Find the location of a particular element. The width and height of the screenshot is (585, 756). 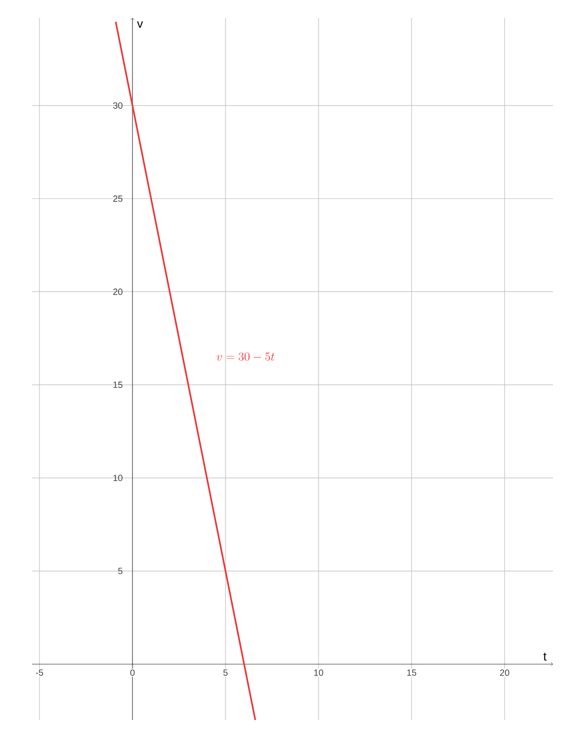

x-tick-label: 0 is located at coordinates (132, 672).